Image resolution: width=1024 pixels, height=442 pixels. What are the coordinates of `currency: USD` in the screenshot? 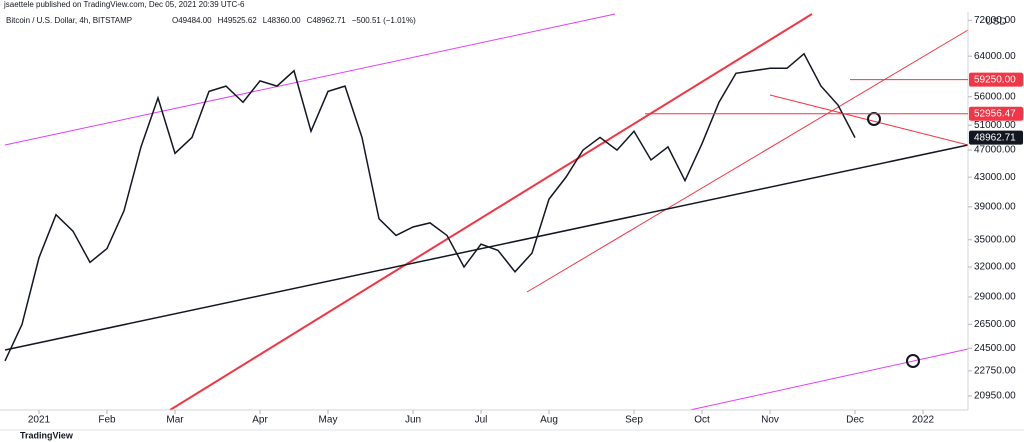 It's located at (995, 22).